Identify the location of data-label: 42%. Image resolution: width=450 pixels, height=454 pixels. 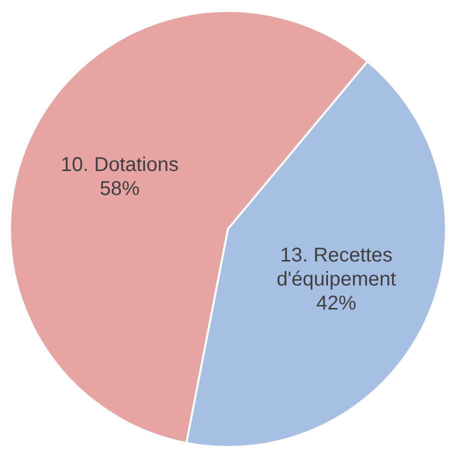
(336, 303).